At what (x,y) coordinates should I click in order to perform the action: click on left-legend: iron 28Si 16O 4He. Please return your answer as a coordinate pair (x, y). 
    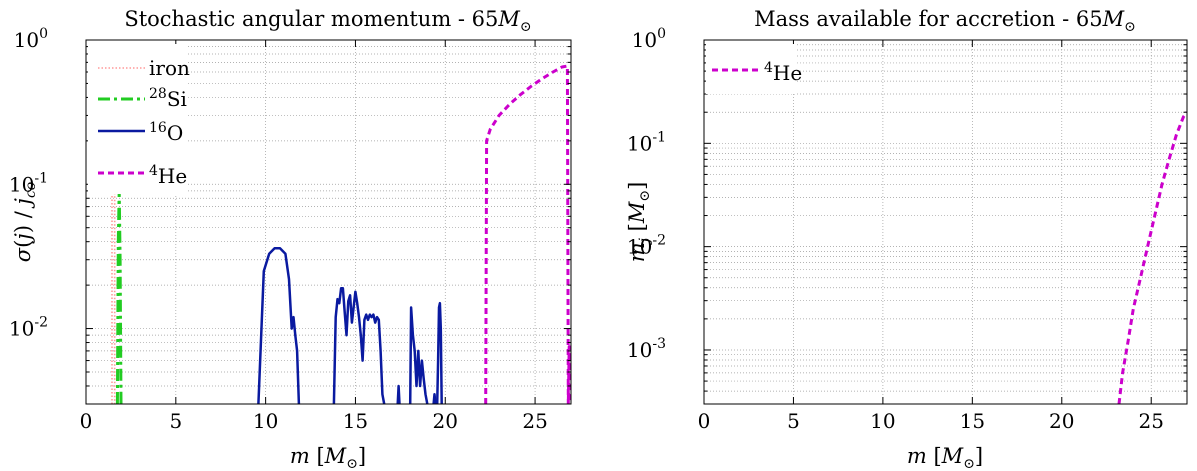
    Looking at the image, I should click on (139, 119).